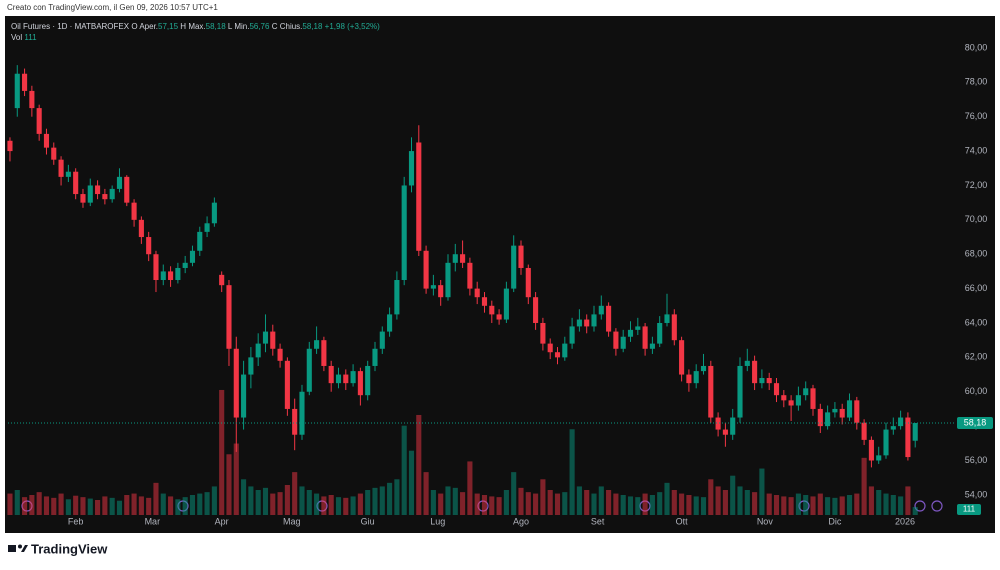  What do you see at coordinates (976, 47) in the screenshot?
I see `y-tick-label: 80,00` at bounding box center [976, 47].